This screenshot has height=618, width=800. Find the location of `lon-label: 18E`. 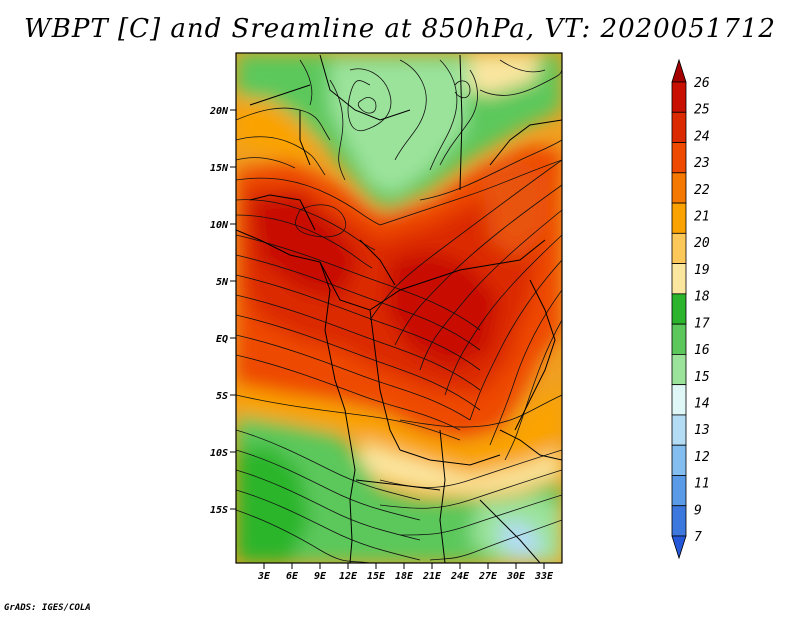

lon-label: 18E is located at coordinates (404, 576).